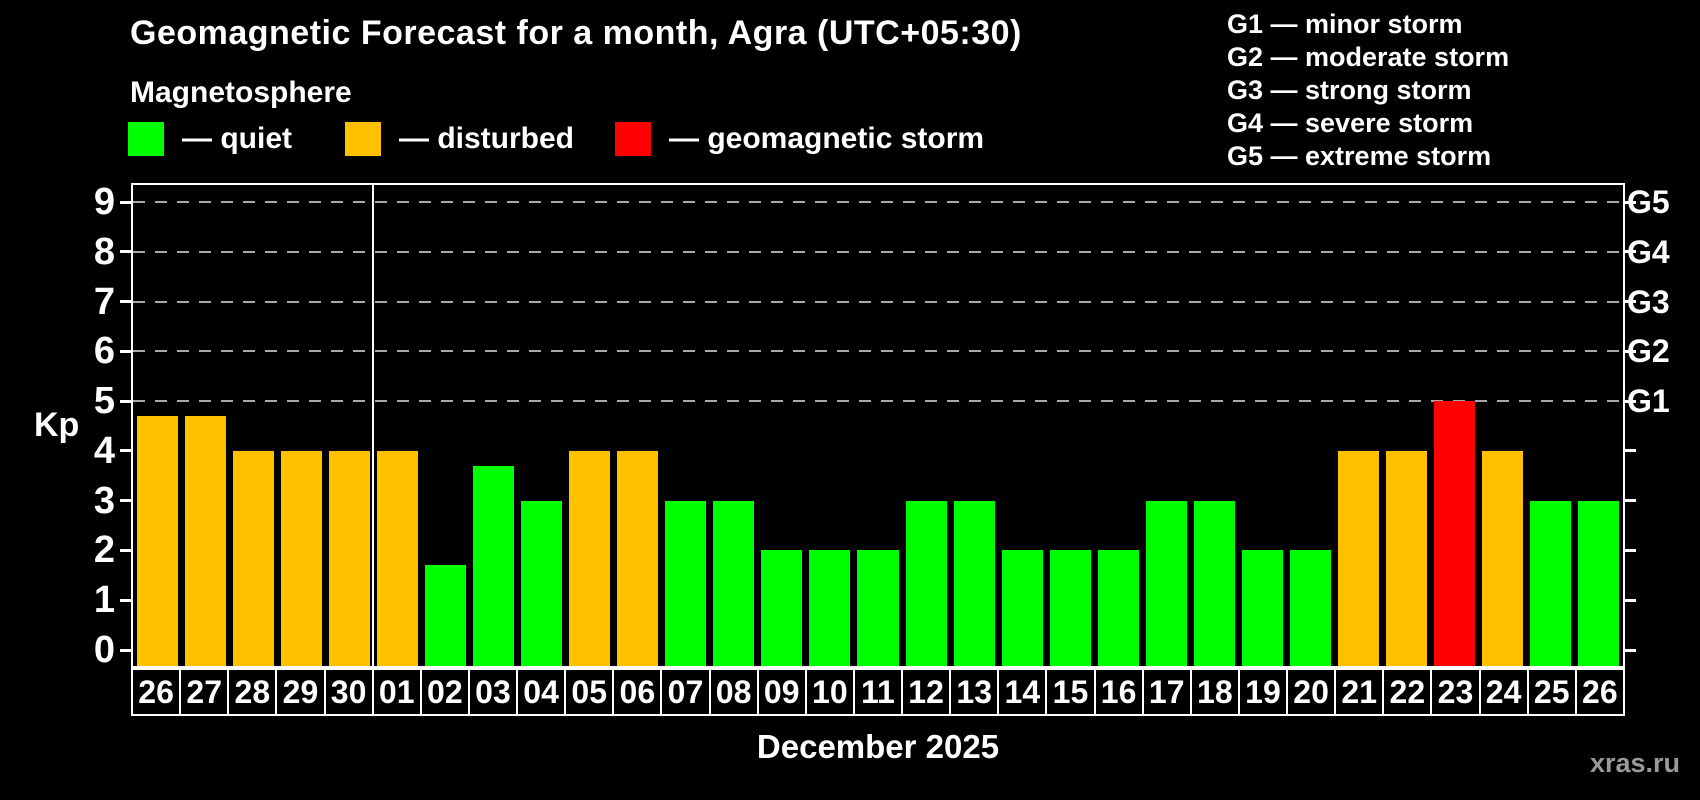 This screenshot has width=1700, height=800. Describe the element at coordinates (104, 550) in the screenshot. I see `y-tick-label-2: 2` at that location.